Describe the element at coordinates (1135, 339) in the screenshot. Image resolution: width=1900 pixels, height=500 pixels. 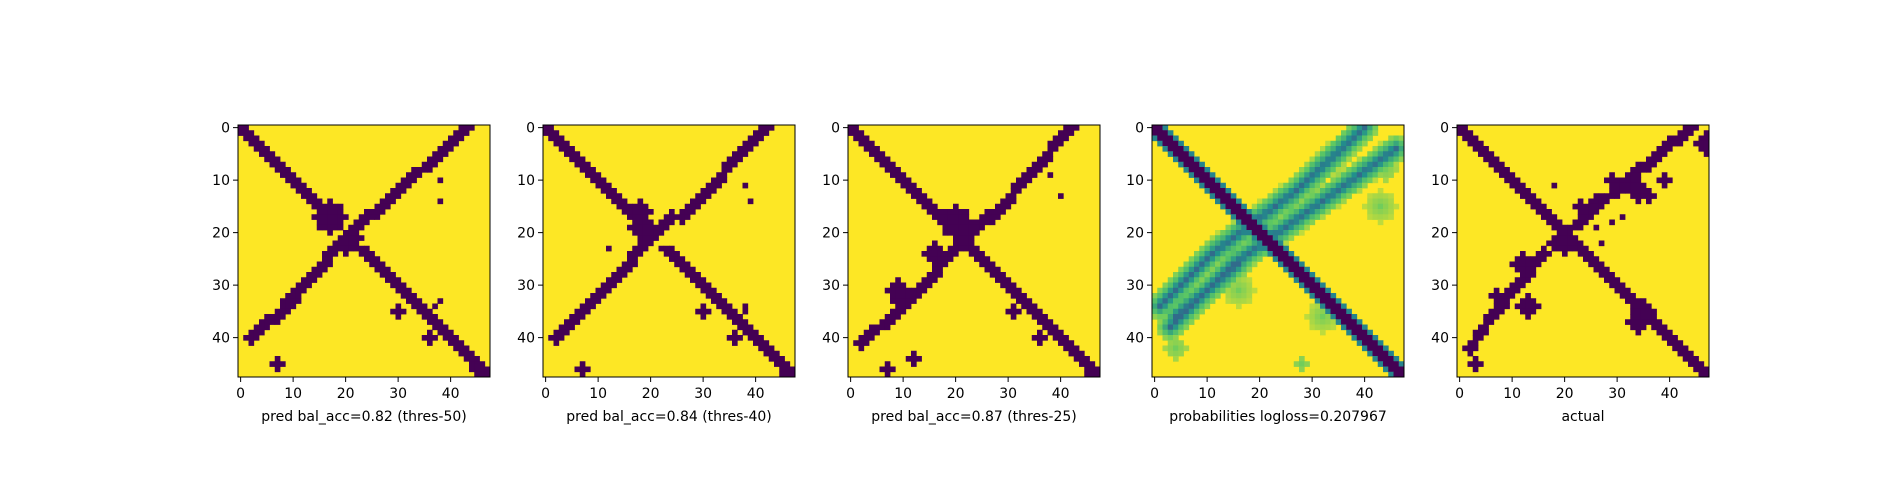
I see `y-tick-label: 40` at that location.